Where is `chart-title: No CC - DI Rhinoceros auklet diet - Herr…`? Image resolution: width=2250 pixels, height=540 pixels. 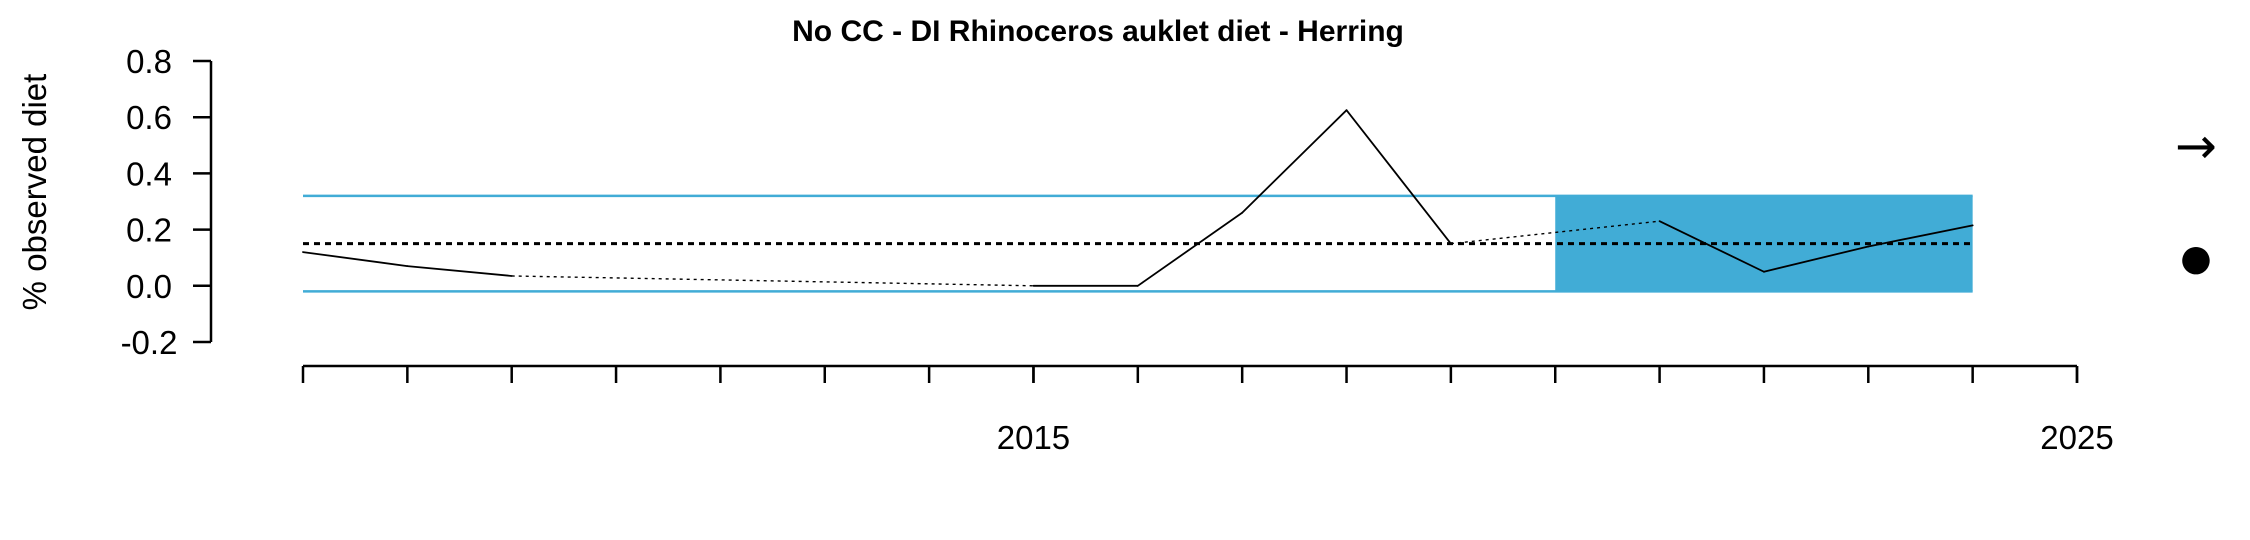
chart-title: No CC - DI Rhinoceros auklet diet - Herr… is located at coordinates (1098, 31).